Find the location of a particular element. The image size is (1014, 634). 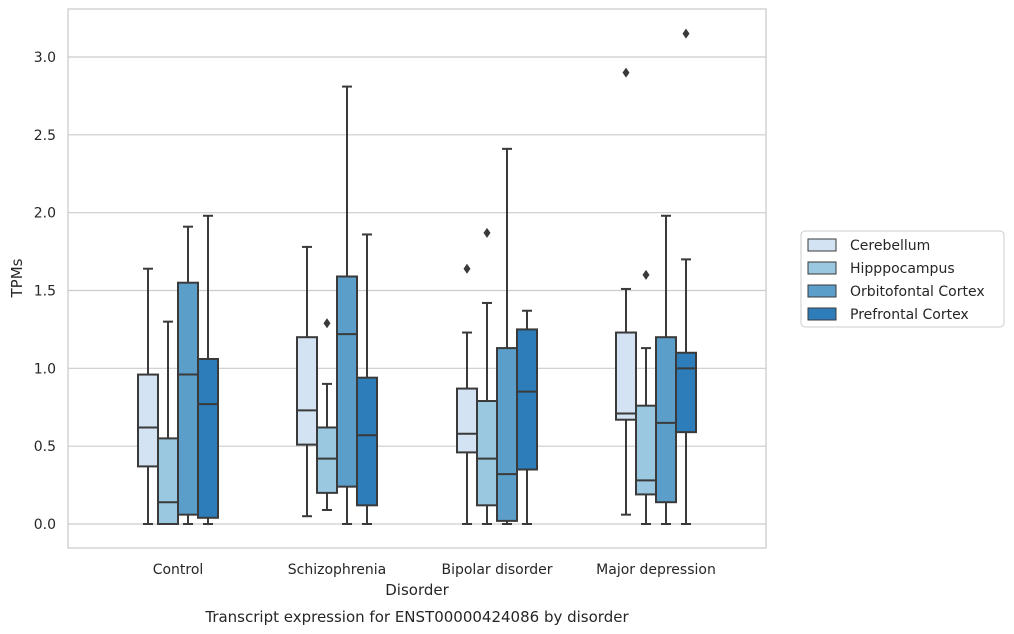

x-axis-label: Disorder is located at coordinates (417, 590).